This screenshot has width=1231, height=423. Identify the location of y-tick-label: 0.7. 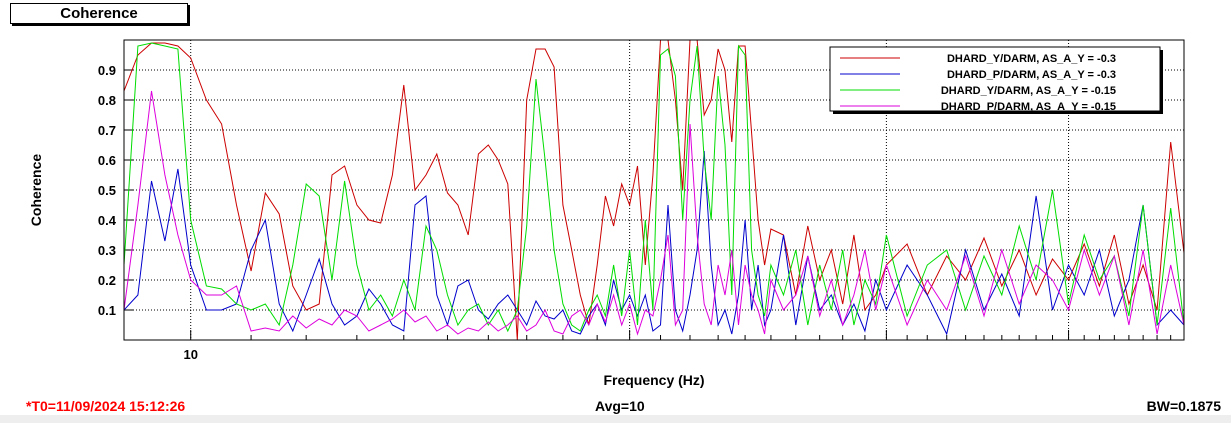
(107, 130).